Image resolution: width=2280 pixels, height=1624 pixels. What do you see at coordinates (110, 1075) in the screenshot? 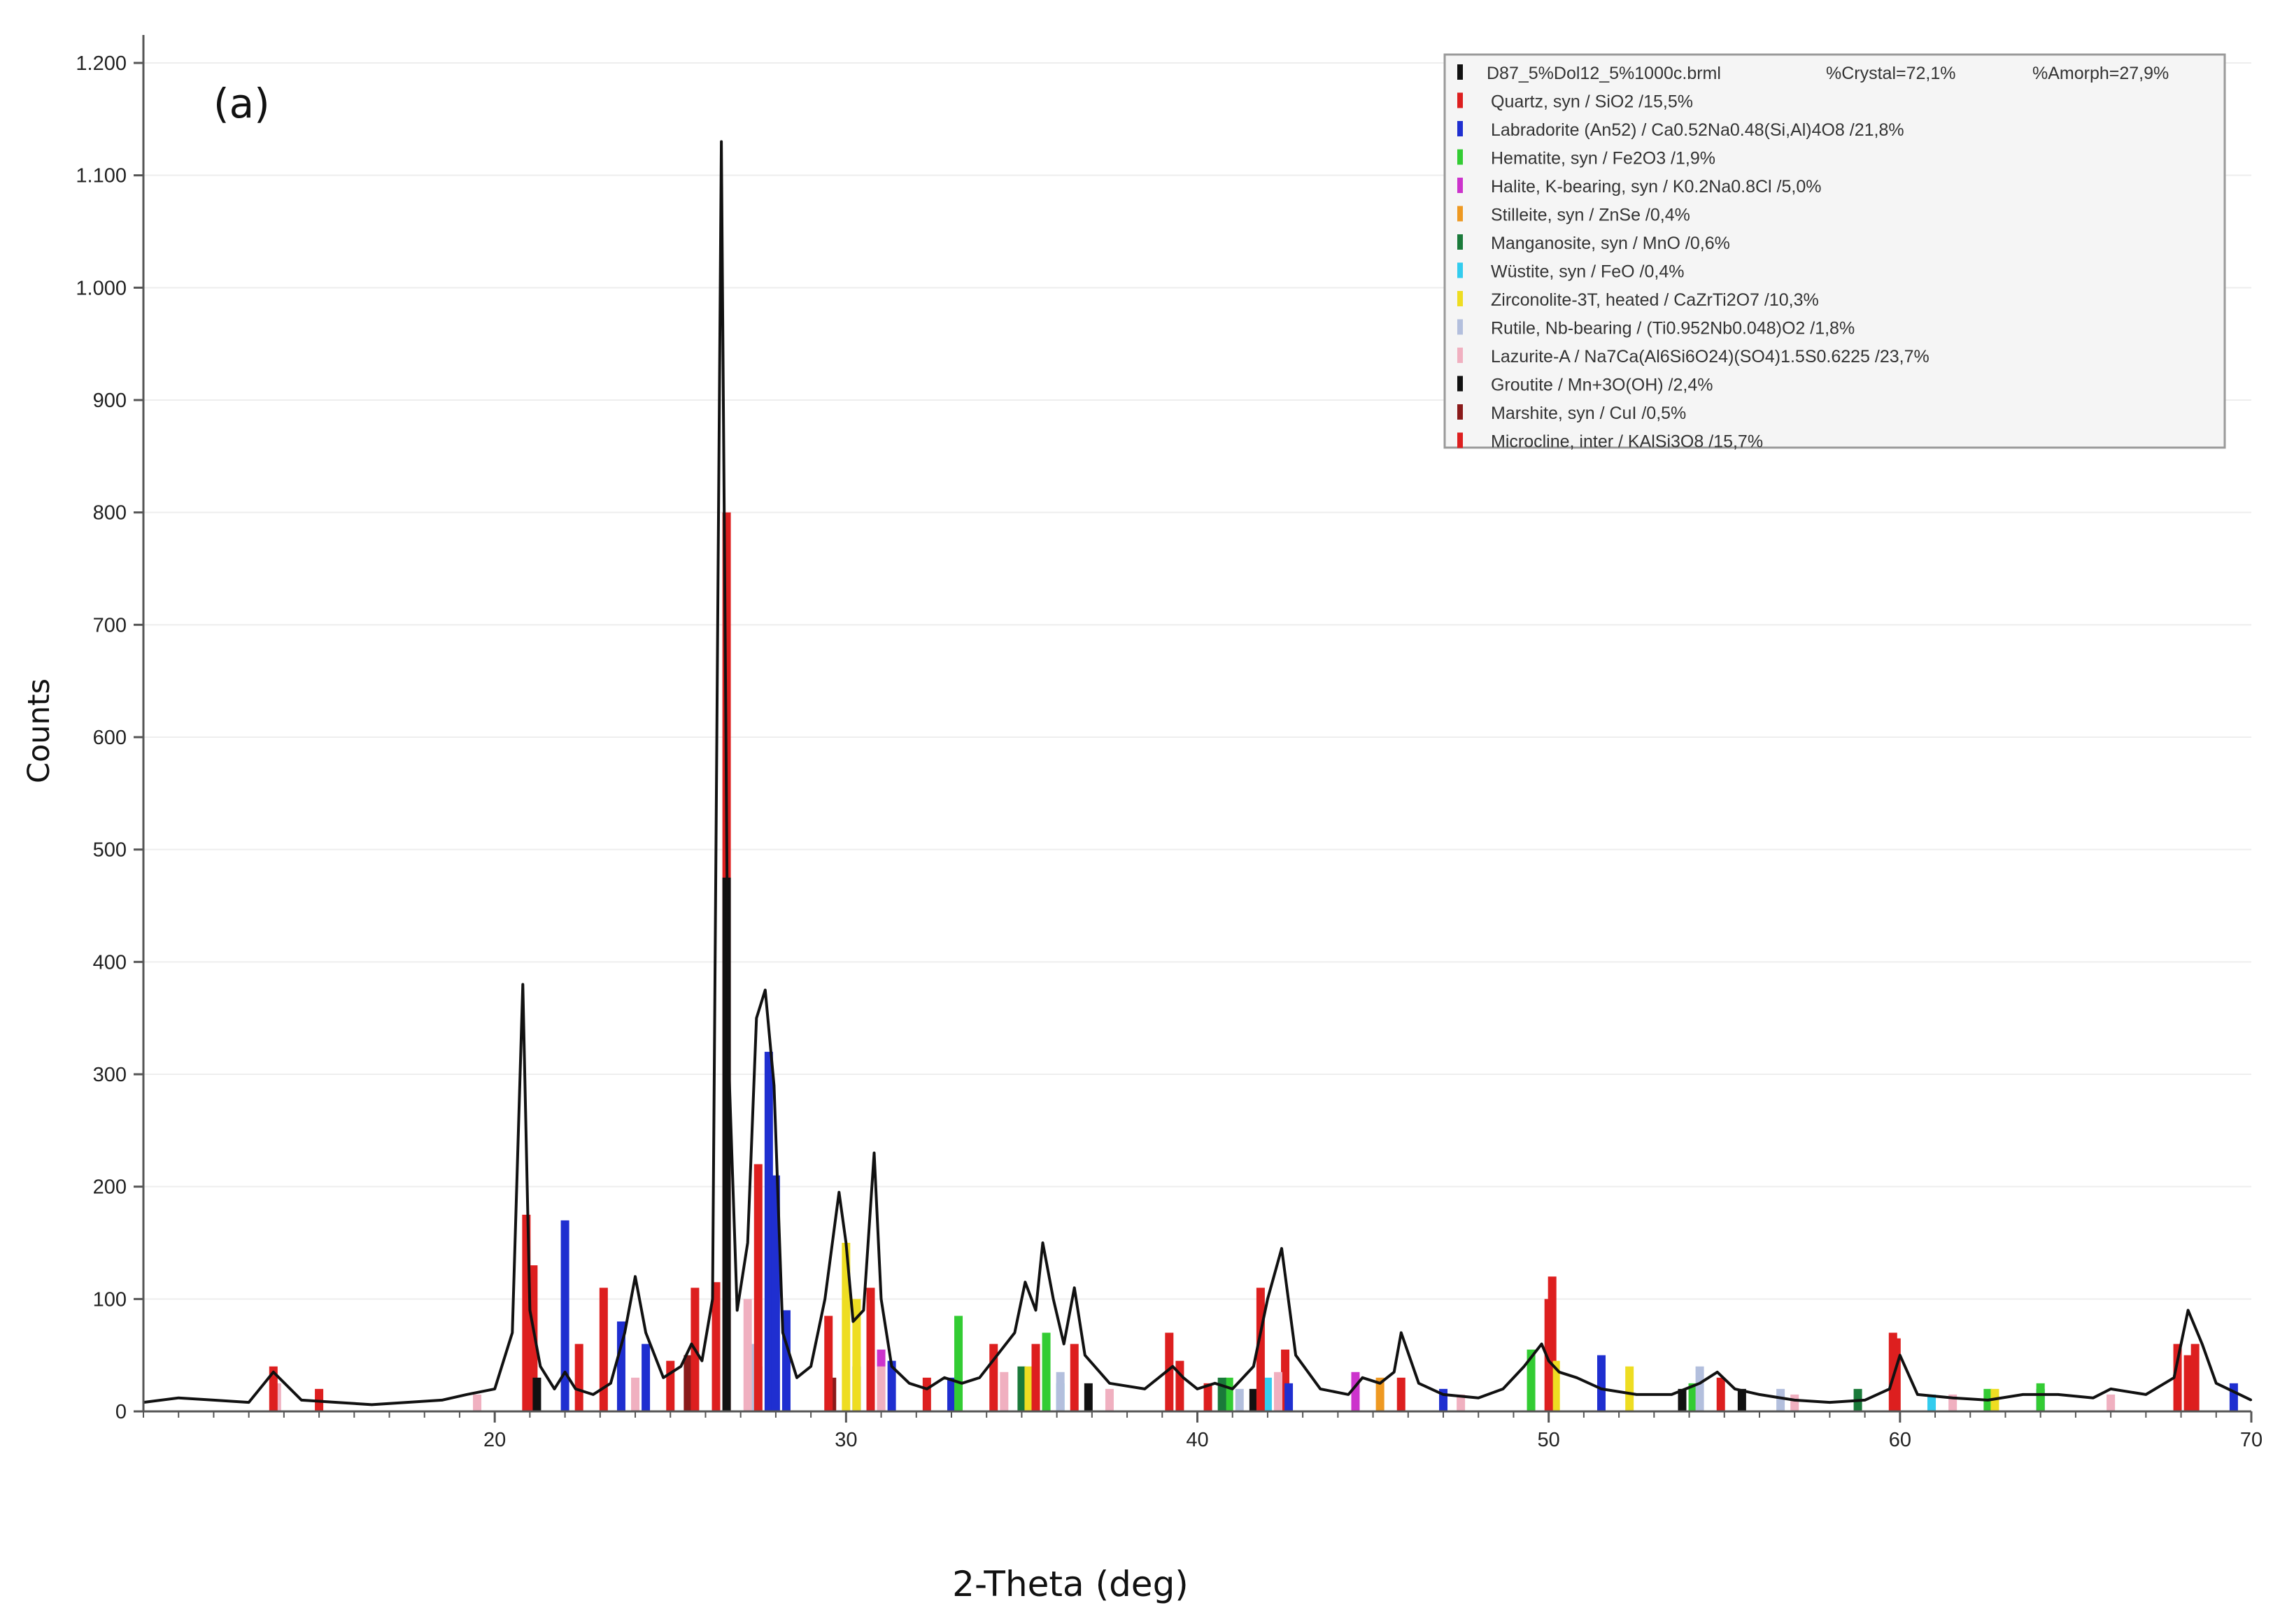
I see `y-tick-label: 300` at bounding box center [110, 1075].